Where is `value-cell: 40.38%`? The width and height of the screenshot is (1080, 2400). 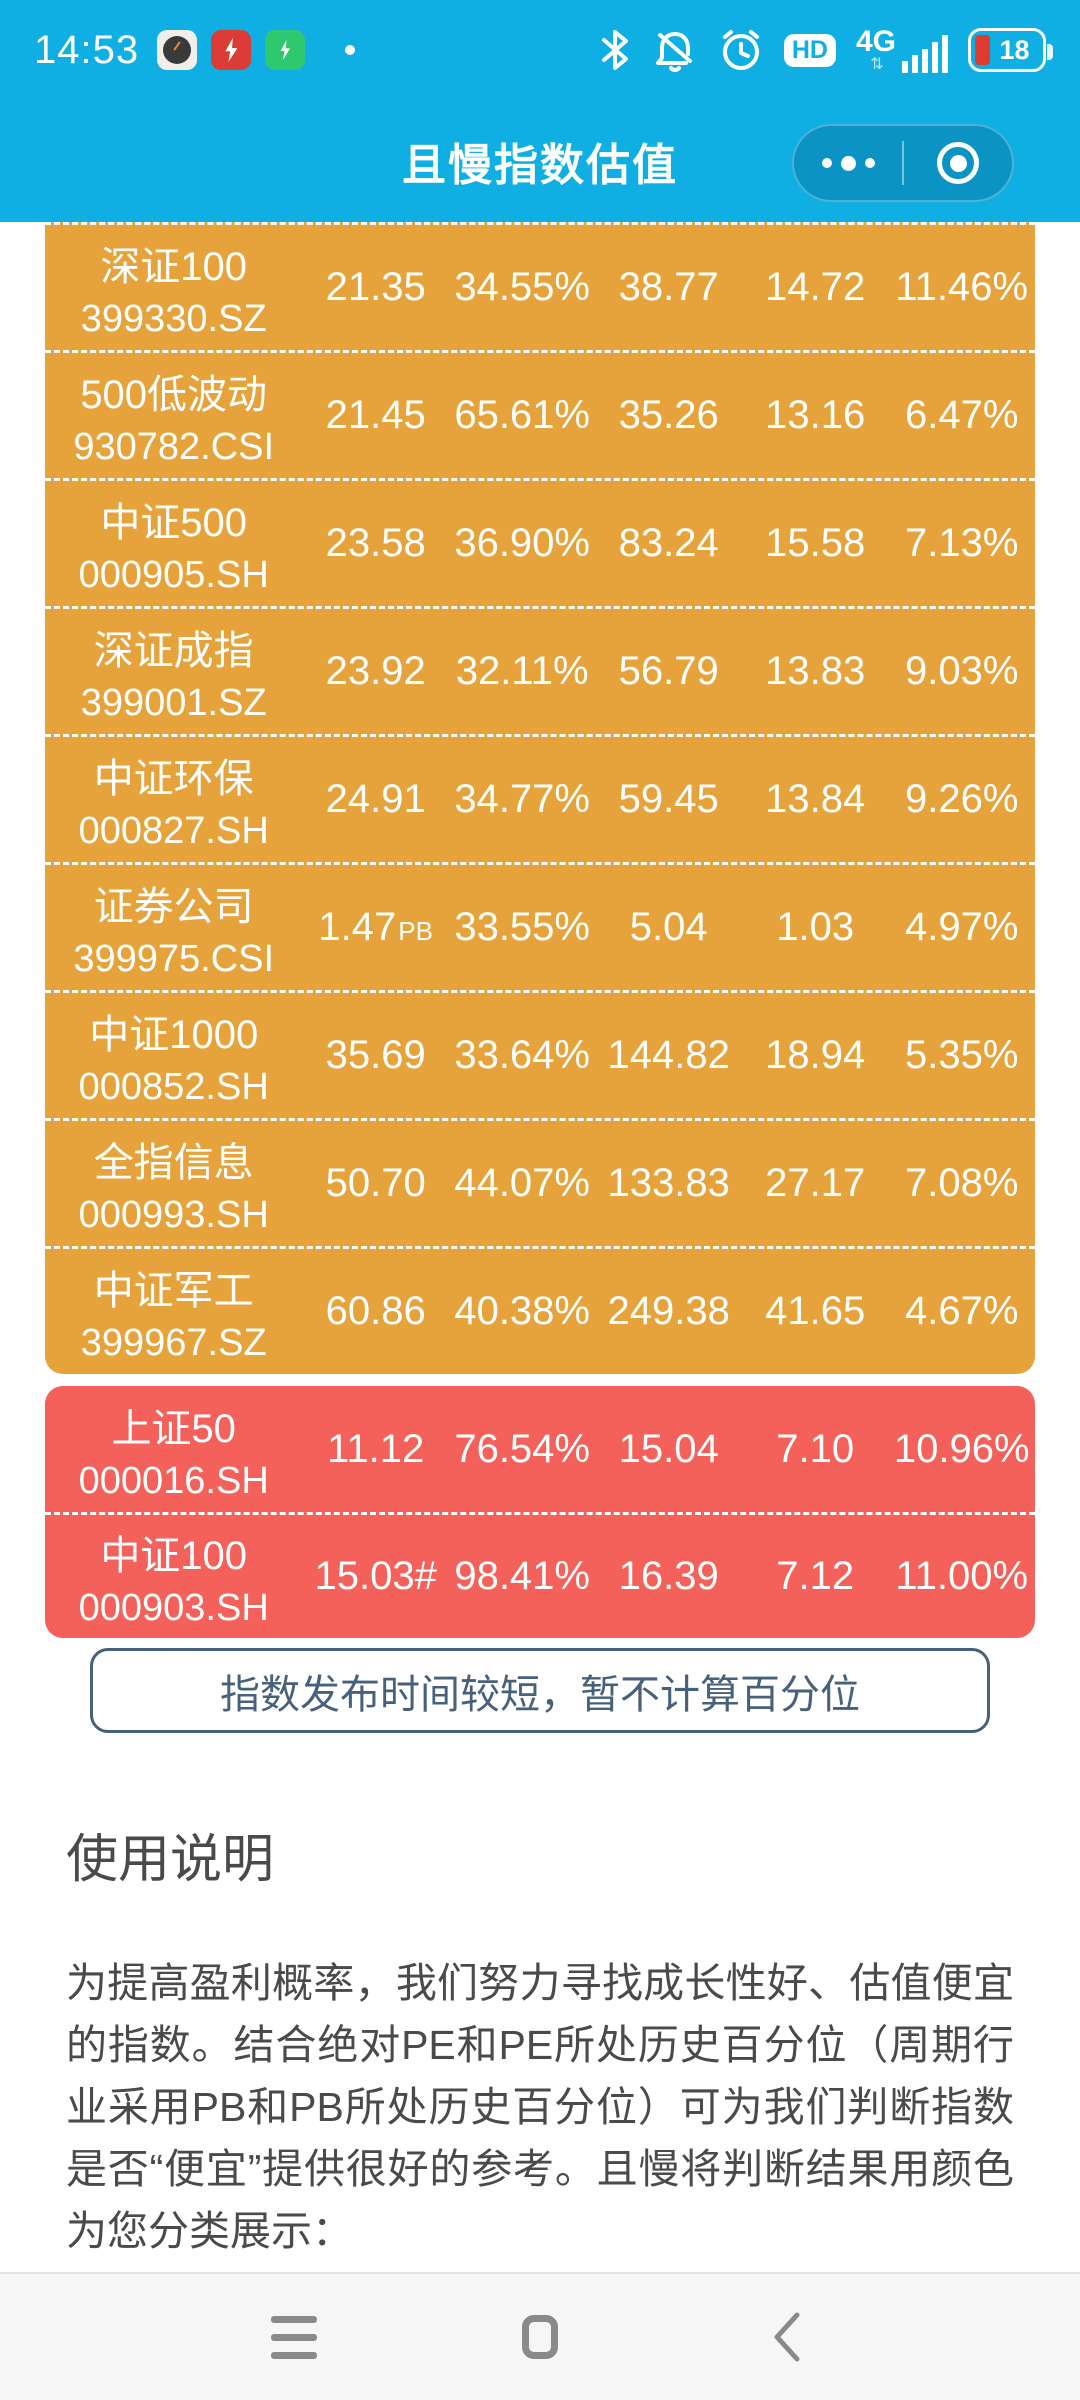
value-cell: 40.38% is located at coordinates (522, 1311).